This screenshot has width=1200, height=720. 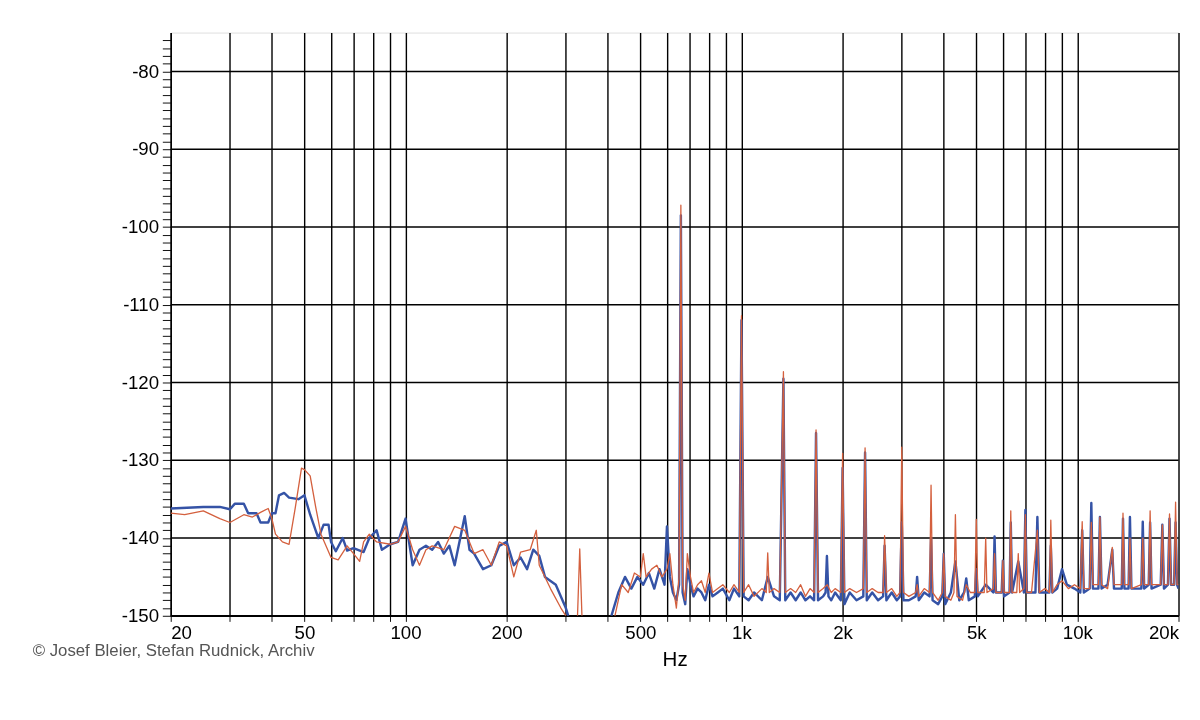 What do you see at coordinates (181, 632) in the screenshot?
I see `x-tick-label: 20` at bounding box center [181, 632].